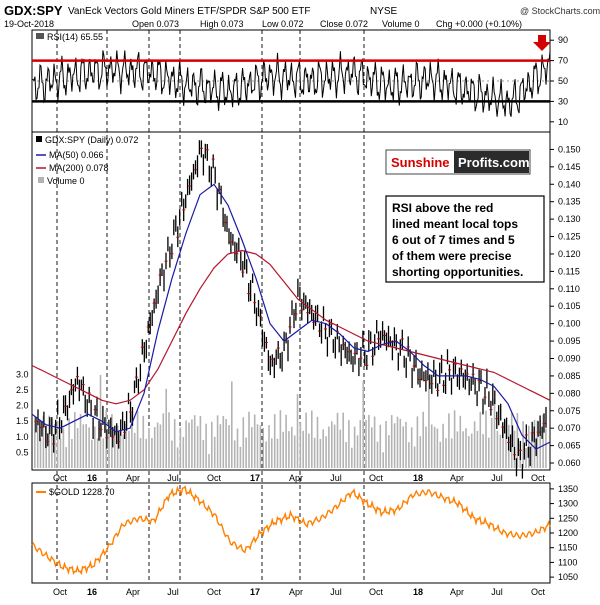 This screenshot has width=600, height=605. I want to click on rsi-ytick-label: 50, so click(563, 81).